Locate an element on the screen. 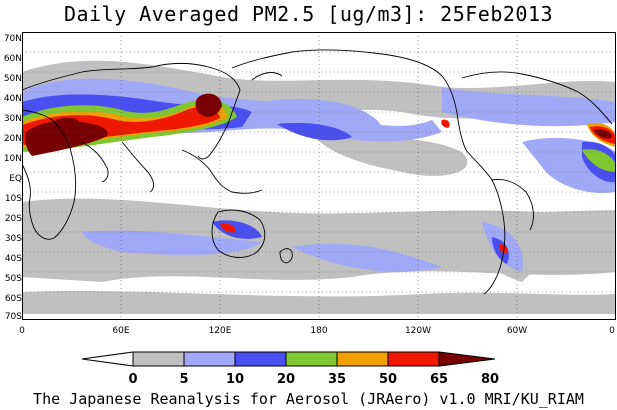  lon-label-120e: 120E is located at coordinates (220, 331).